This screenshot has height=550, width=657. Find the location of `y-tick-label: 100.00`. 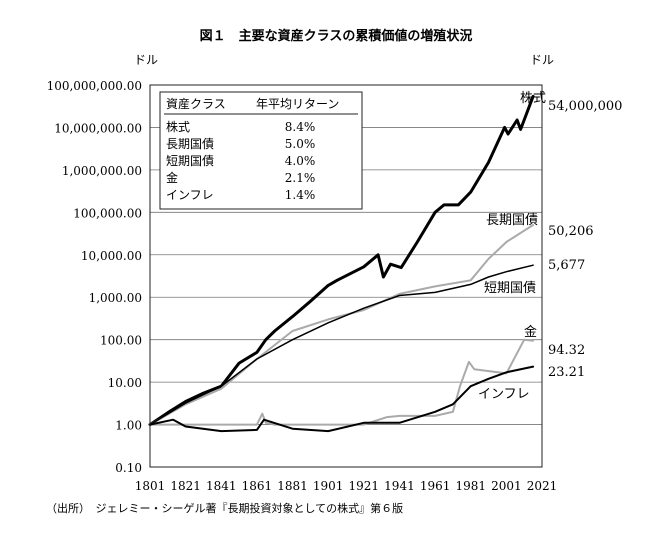

y-tick-label: 100.00 is located at coordinates (121, 341).